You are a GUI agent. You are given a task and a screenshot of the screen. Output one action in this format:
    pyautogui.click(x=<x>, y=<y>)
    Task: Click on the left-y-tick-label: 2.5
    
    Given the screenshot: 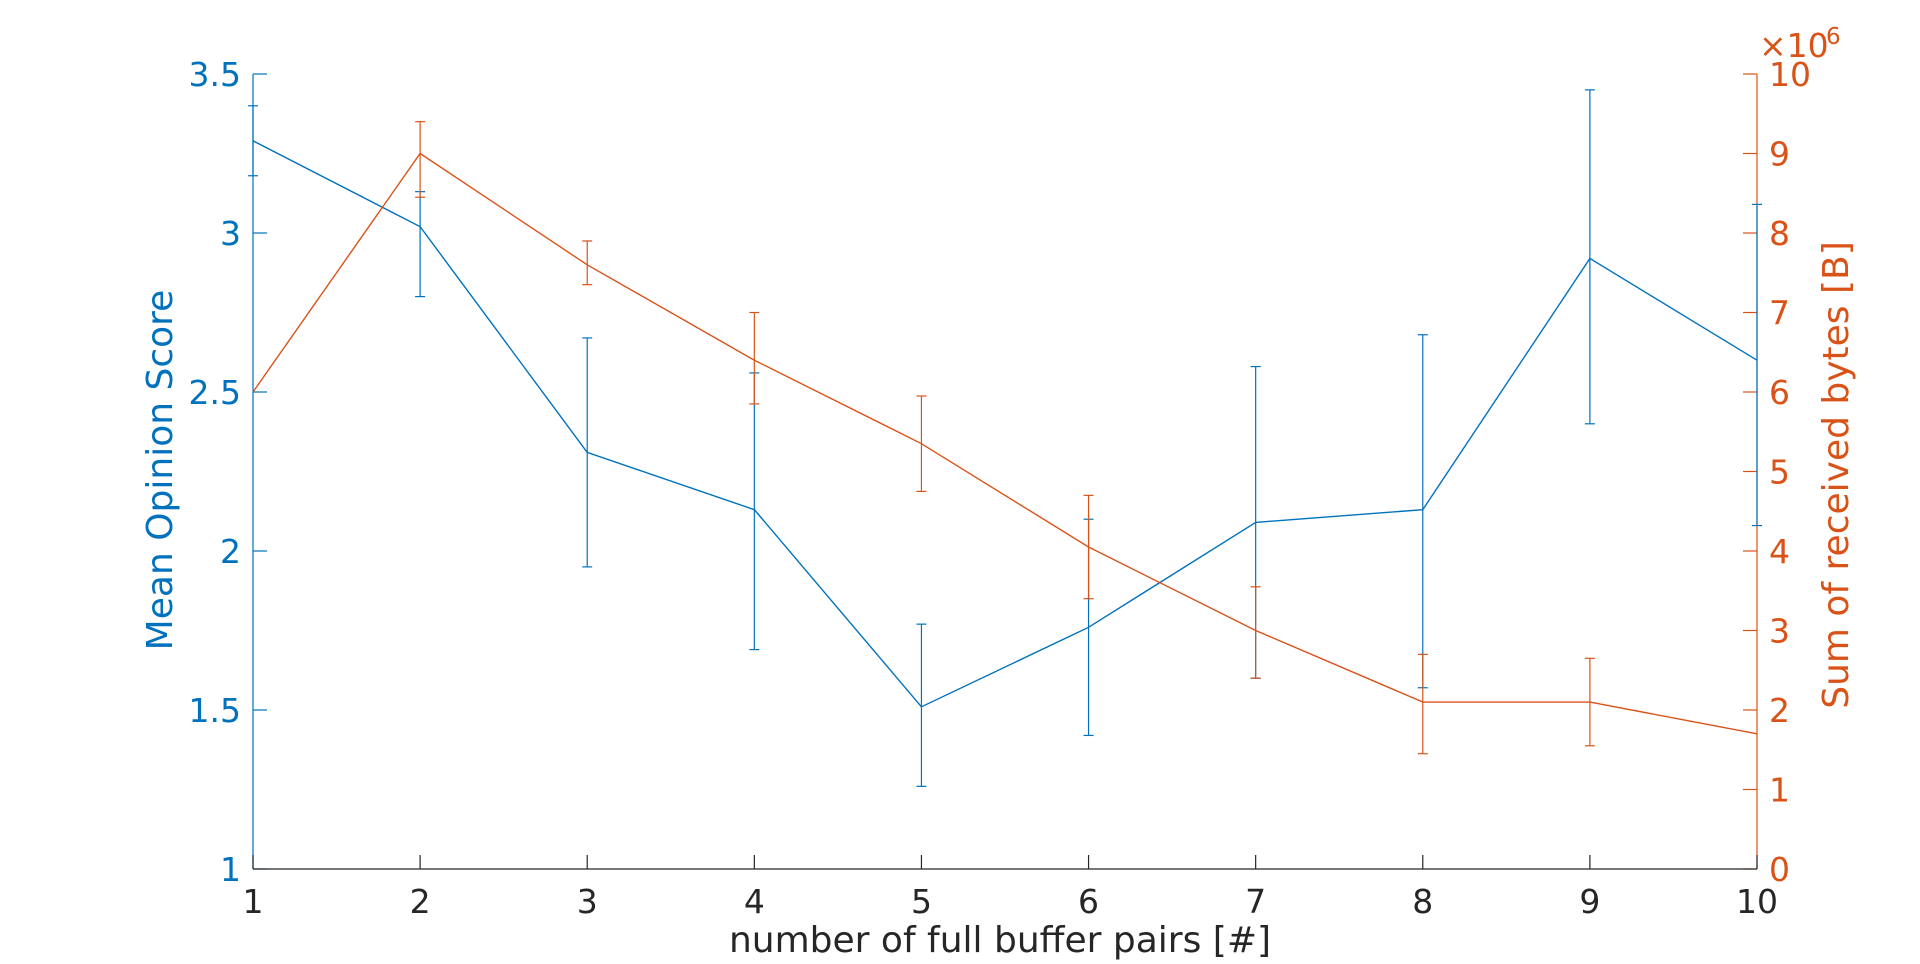 What is the action you would take?
    pyautogui.click(x=215, y=392)
    